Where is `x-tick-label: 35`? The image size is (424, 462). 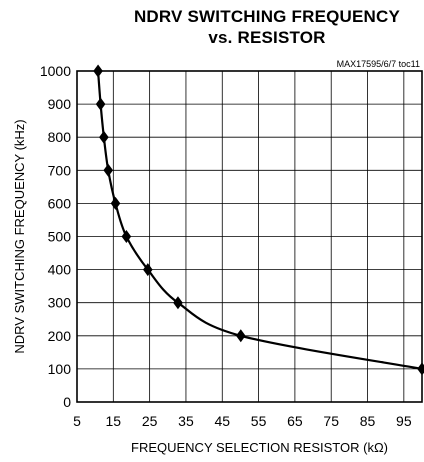 x-tick-label: 35 is located at coordinates (186, 421).